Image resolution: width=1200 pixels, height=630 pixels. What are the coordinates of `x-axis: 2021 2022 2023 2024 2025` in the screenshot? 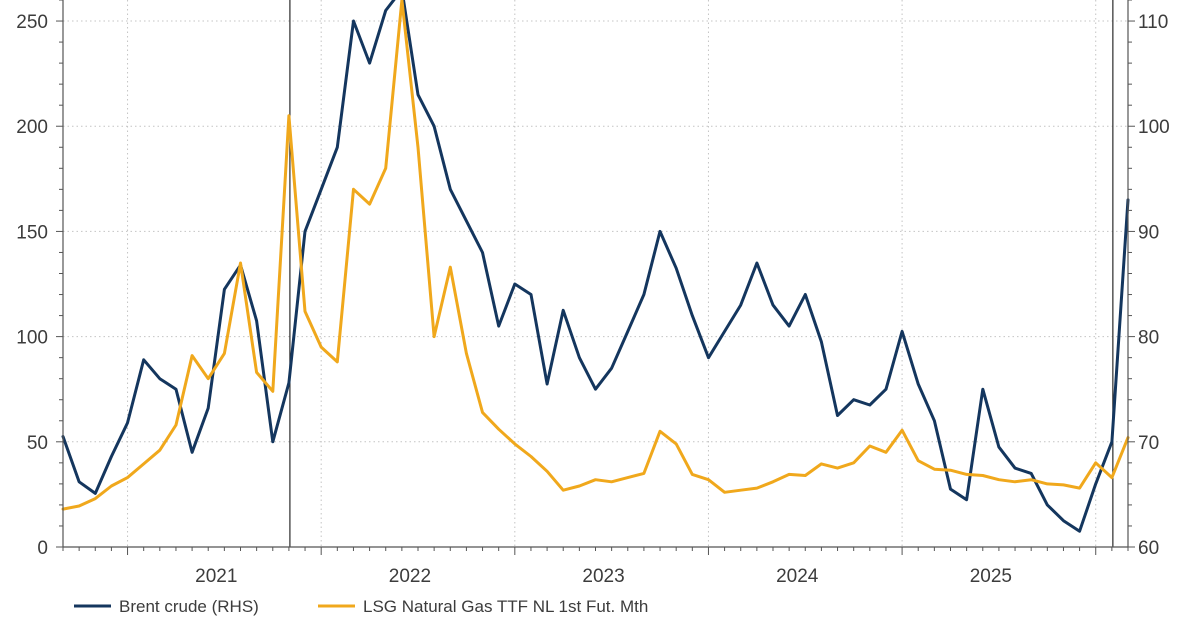 It's located at (595, 567).